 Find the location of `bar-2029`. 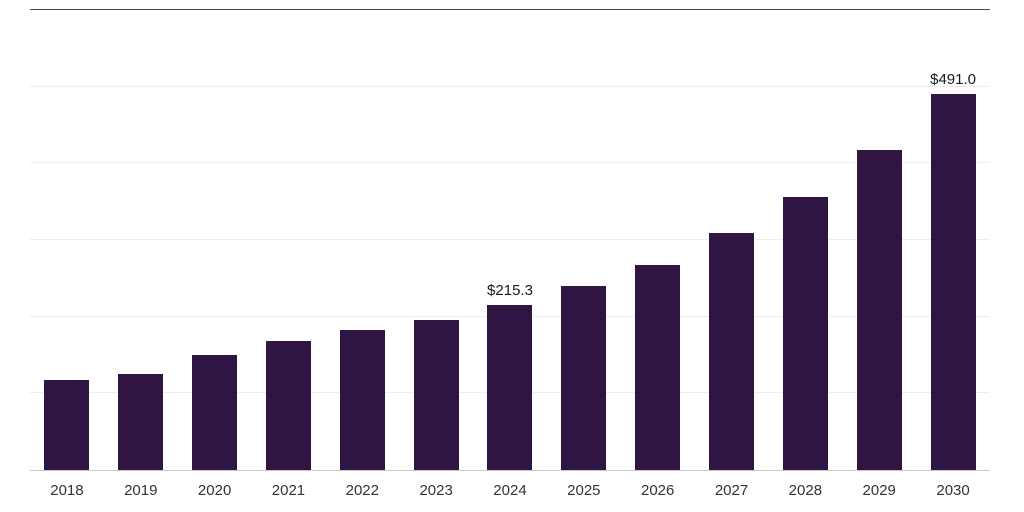

bar-2029 is located at coordinates (879, 310).